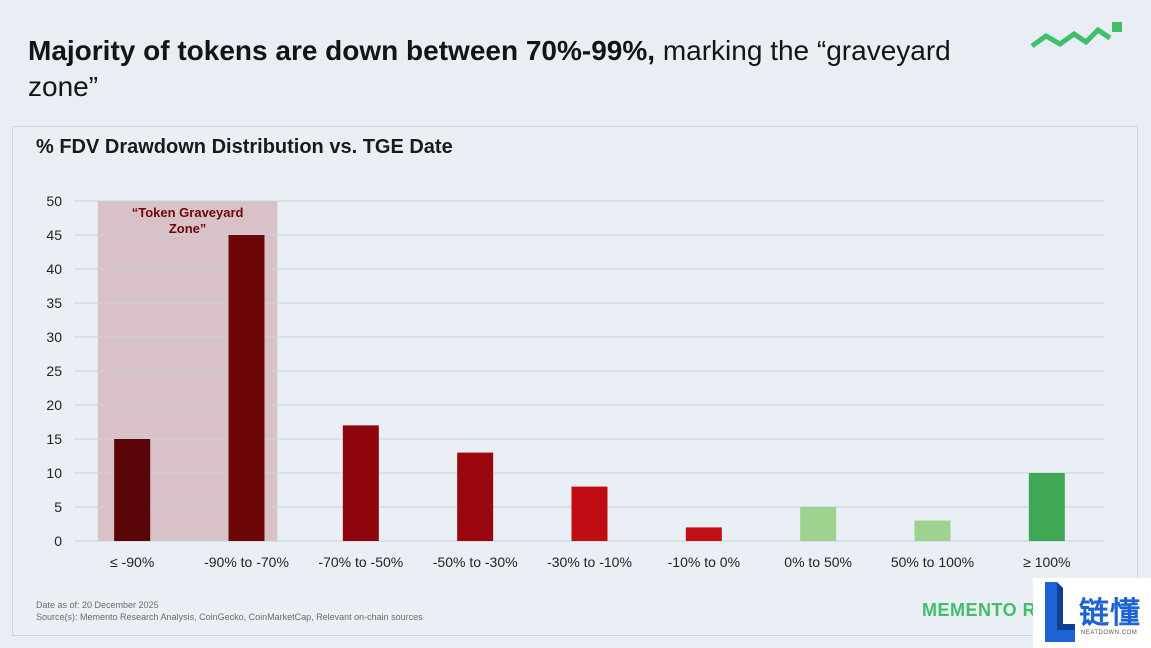 The image size is (1151, 648). Describe the element at coordinates (704, 562) in the screenshot. I see `x-tick-label: -10% to 0%` at that location.